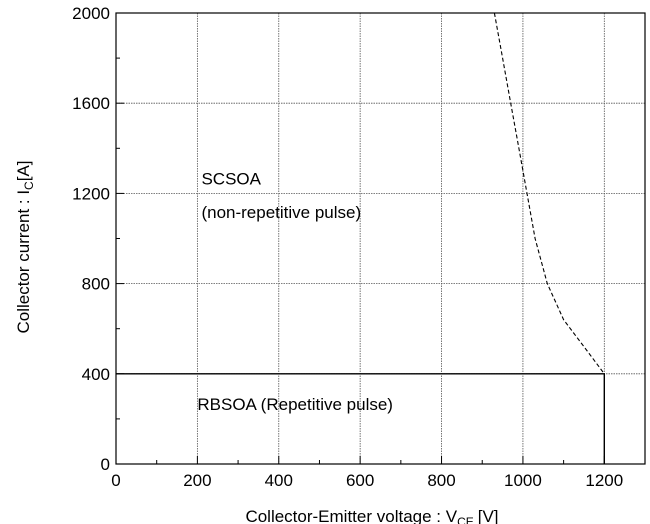 This screenshot has width=650, height=524. What do you see at coordinates (91, 13) in the screenshot?
I see `y-tick-label: 2000` at bounding box center [91, 13].